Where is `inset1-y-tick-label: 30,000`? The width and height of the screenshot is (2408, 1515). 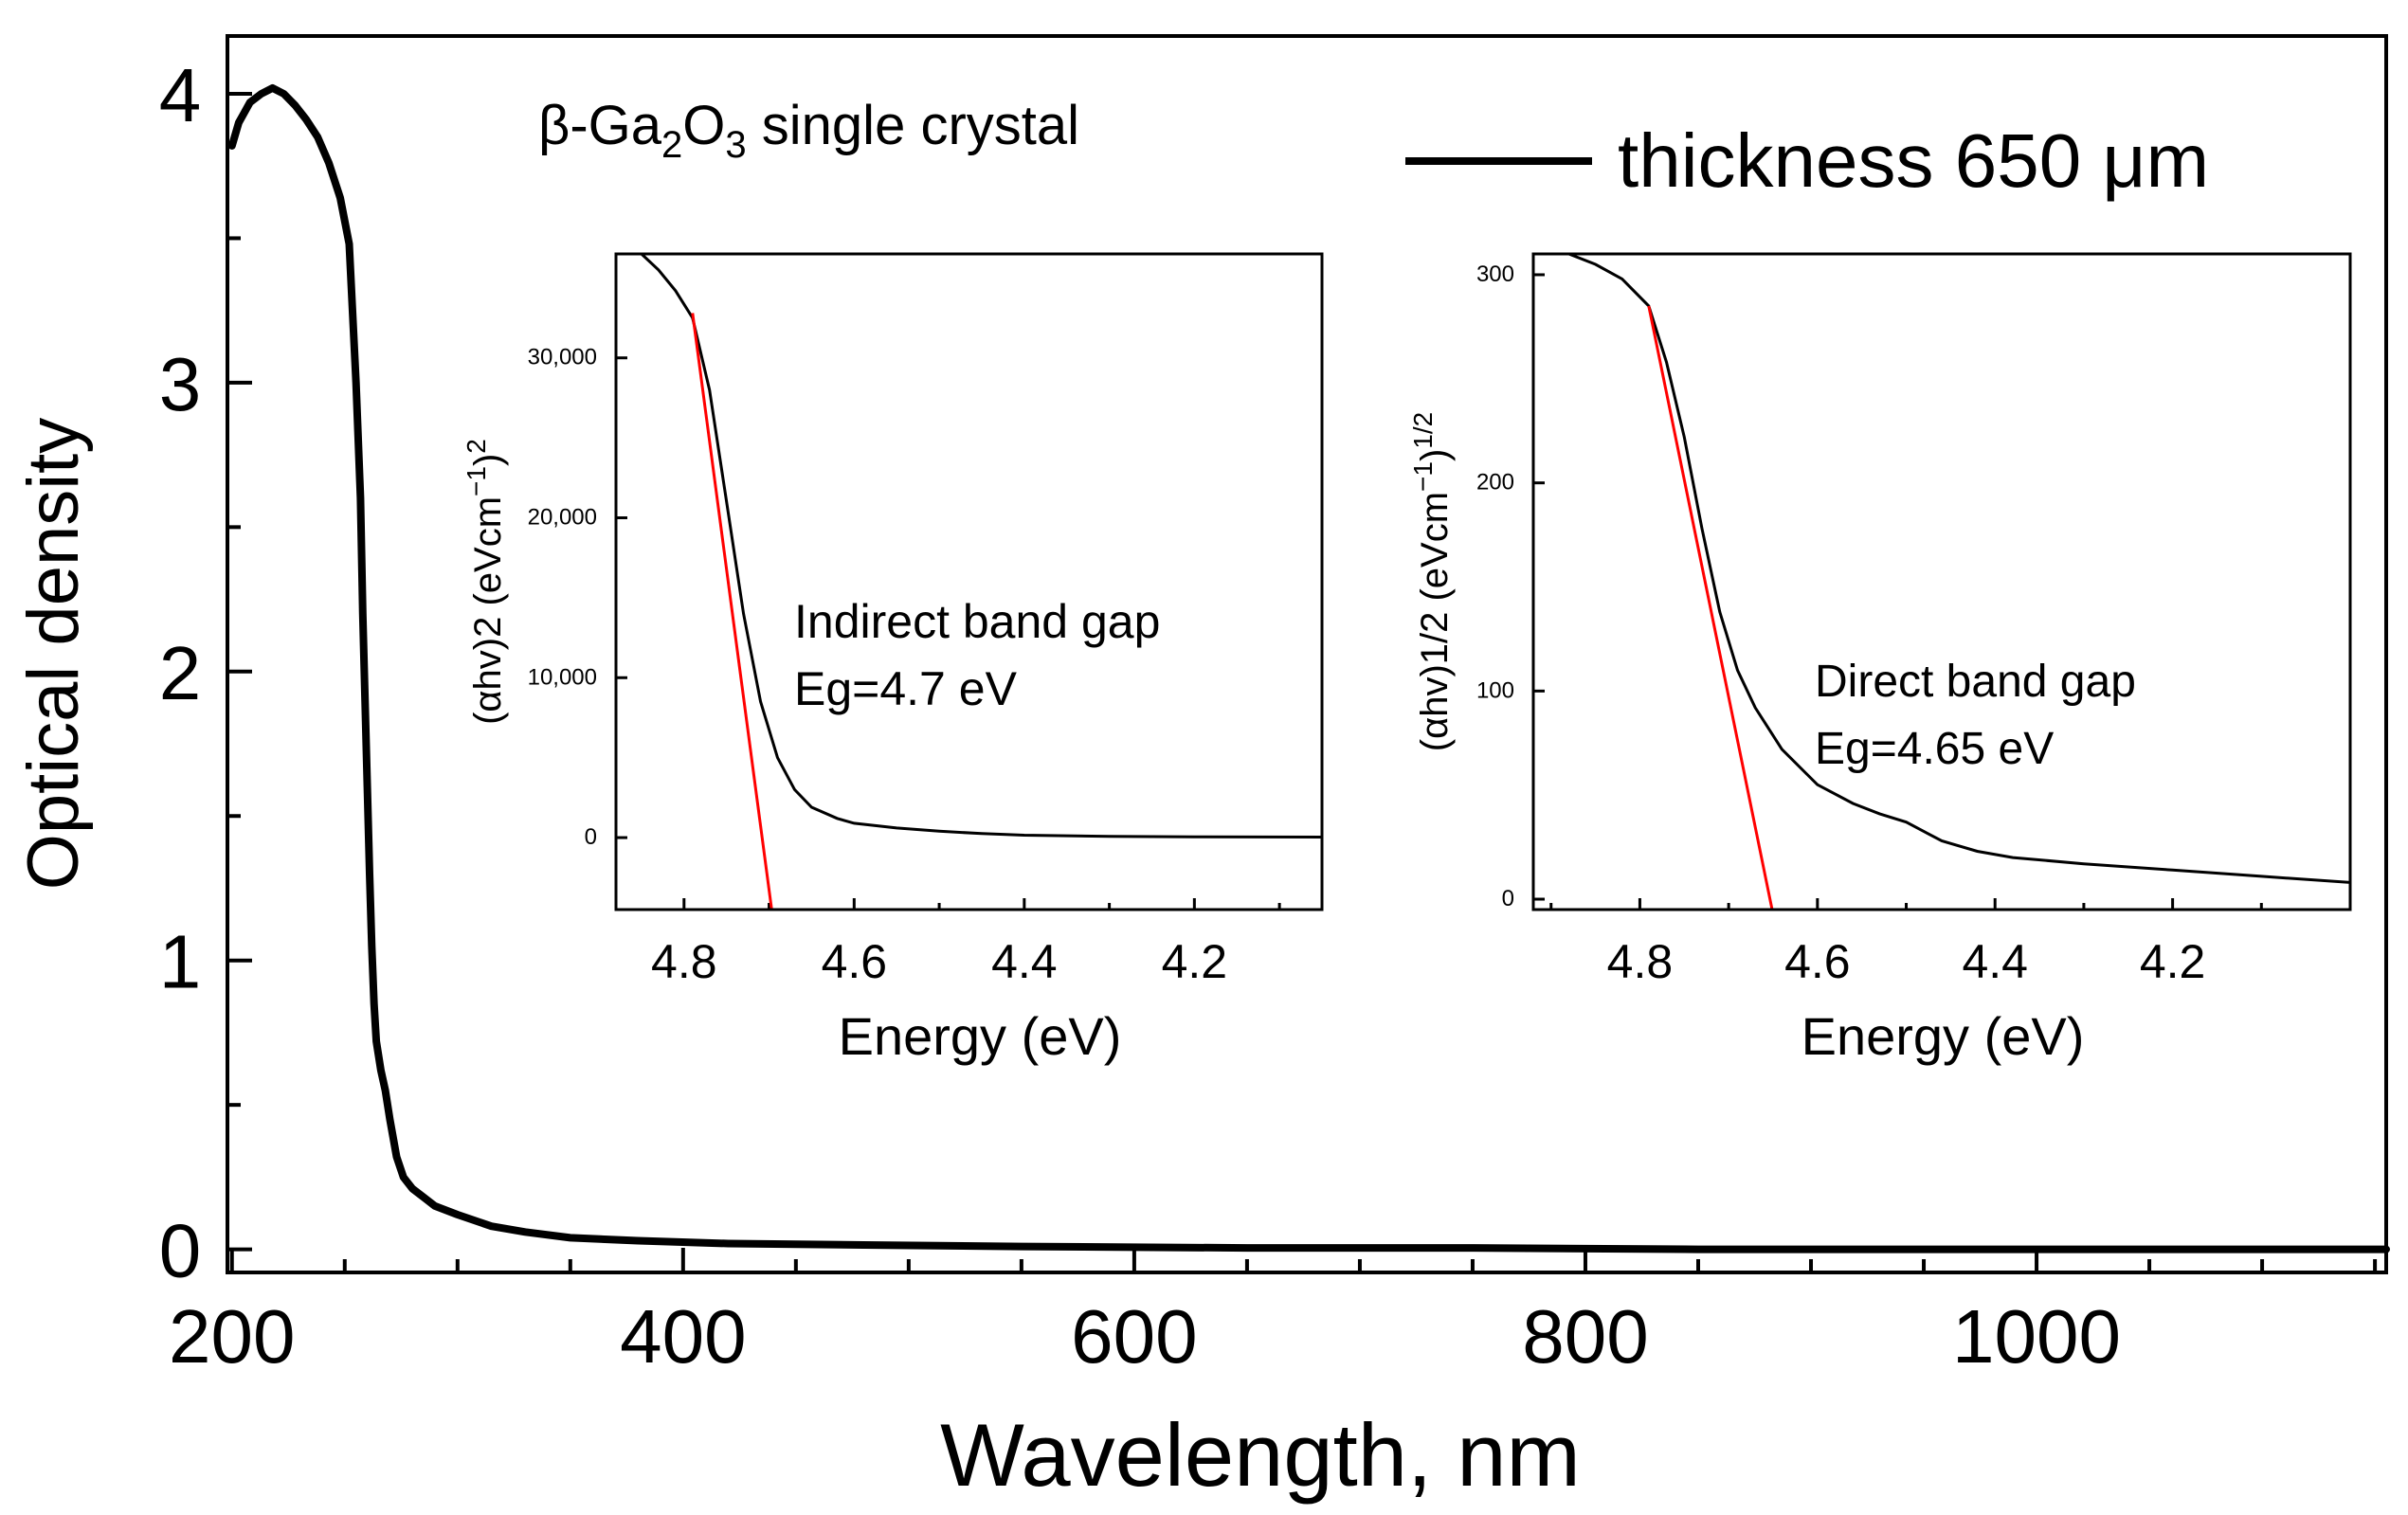
inset1-y-tick-label: 30,000 is located at coordinates (563, 357).